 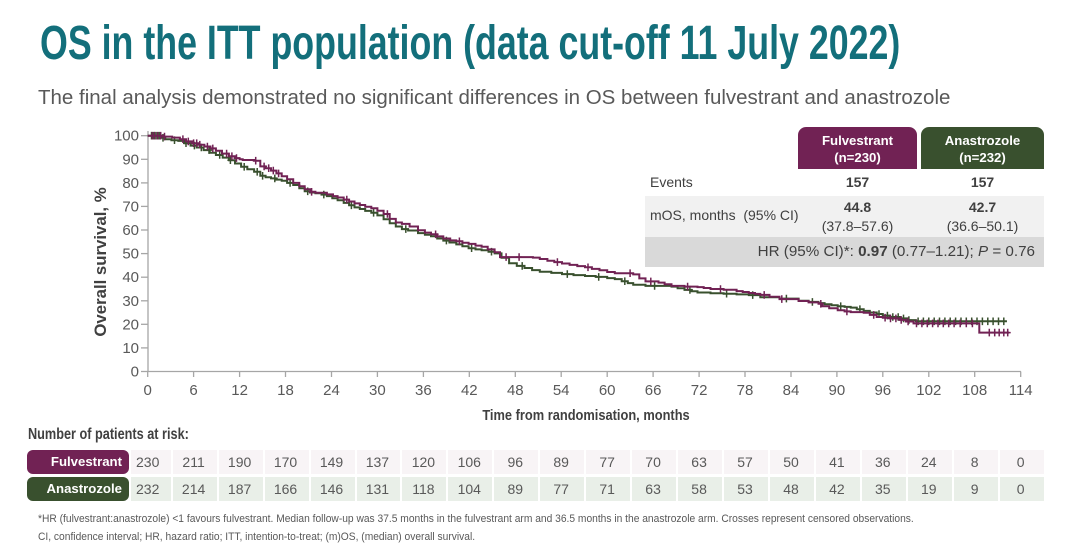 What do you see at coordinates (1021, 390) in the screenshot?
I see `svg-text: 114` at bounding box center [1021, 390].